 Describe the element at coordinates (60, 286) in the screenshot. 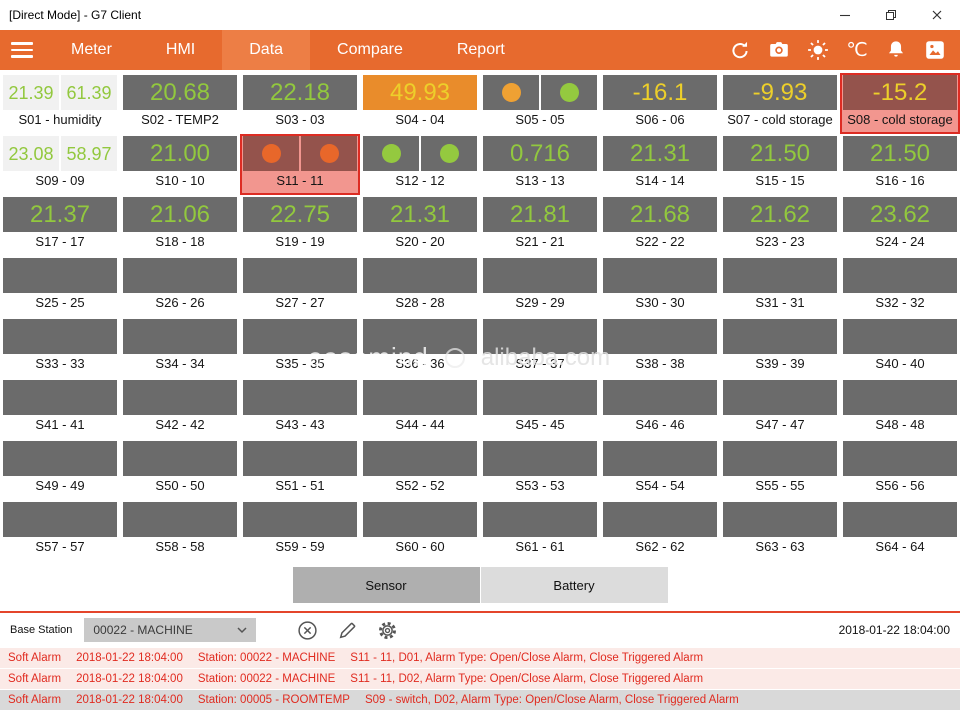

I see `sensor-tile-S25: S25 - 25` at that location.